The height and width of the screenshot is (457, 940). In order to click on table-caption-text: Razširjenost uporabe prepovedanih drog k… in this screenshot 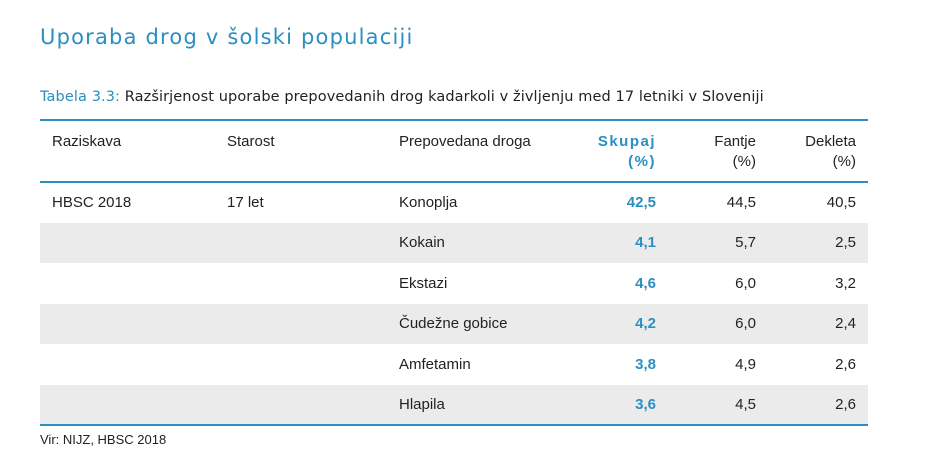, I will do `click(444, 97)`.